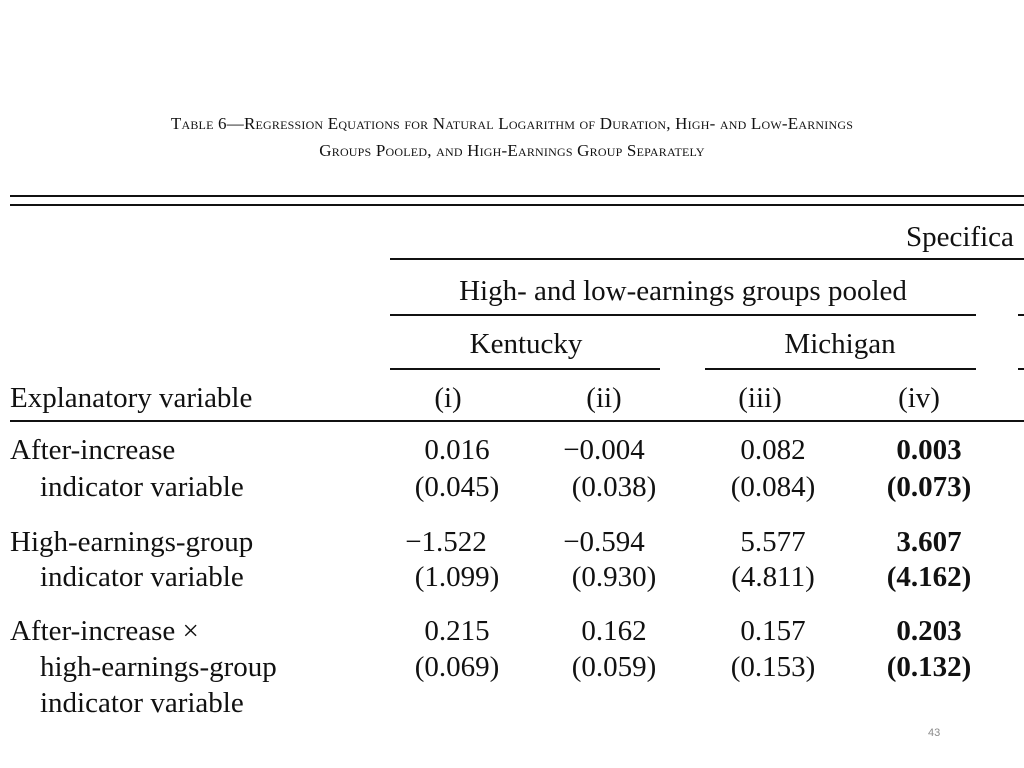 The width and height of the screenshot is (1024, 768). I want to click on rule-kentucky, so click(525, 369).